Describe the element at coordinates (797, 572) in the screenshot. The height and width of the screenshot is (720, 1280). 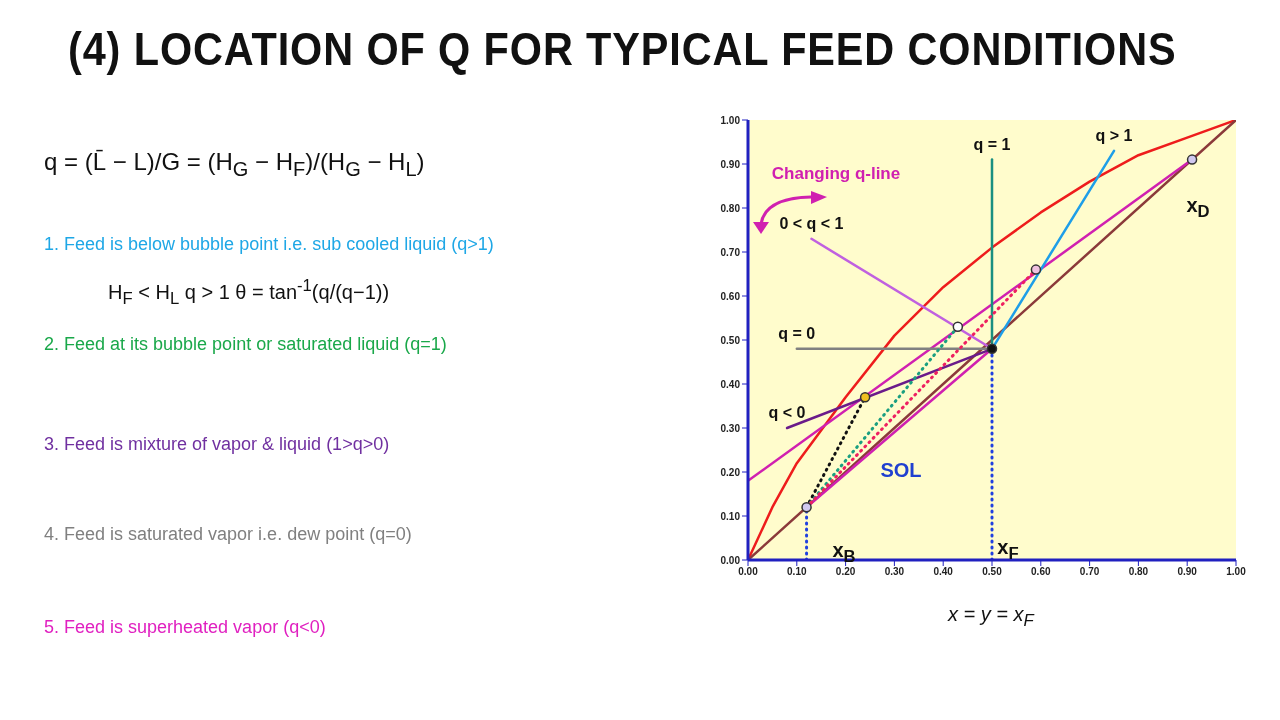
I see `x-tick-label: 0.10` at that location.